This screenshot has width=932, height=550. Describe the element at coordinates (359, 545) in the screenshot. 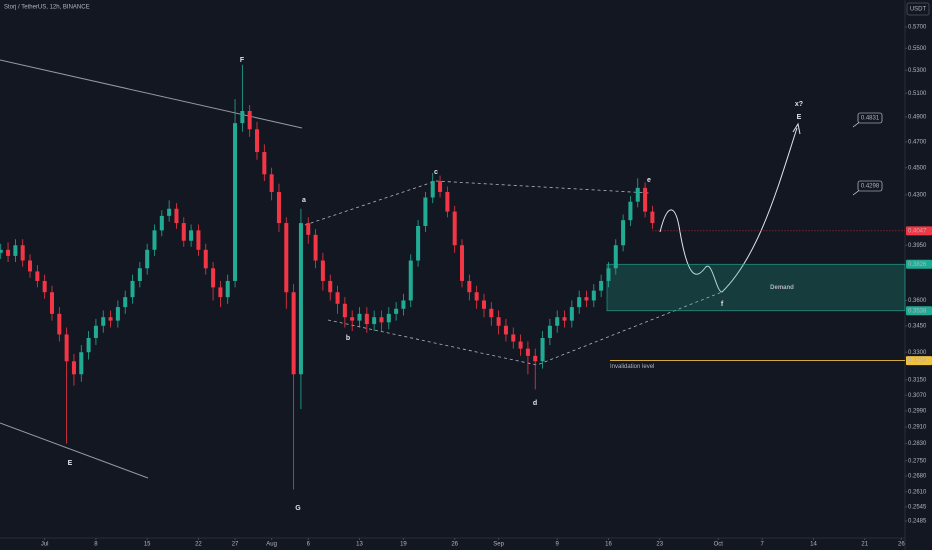

I see `x-tick-label: 13` at that location.